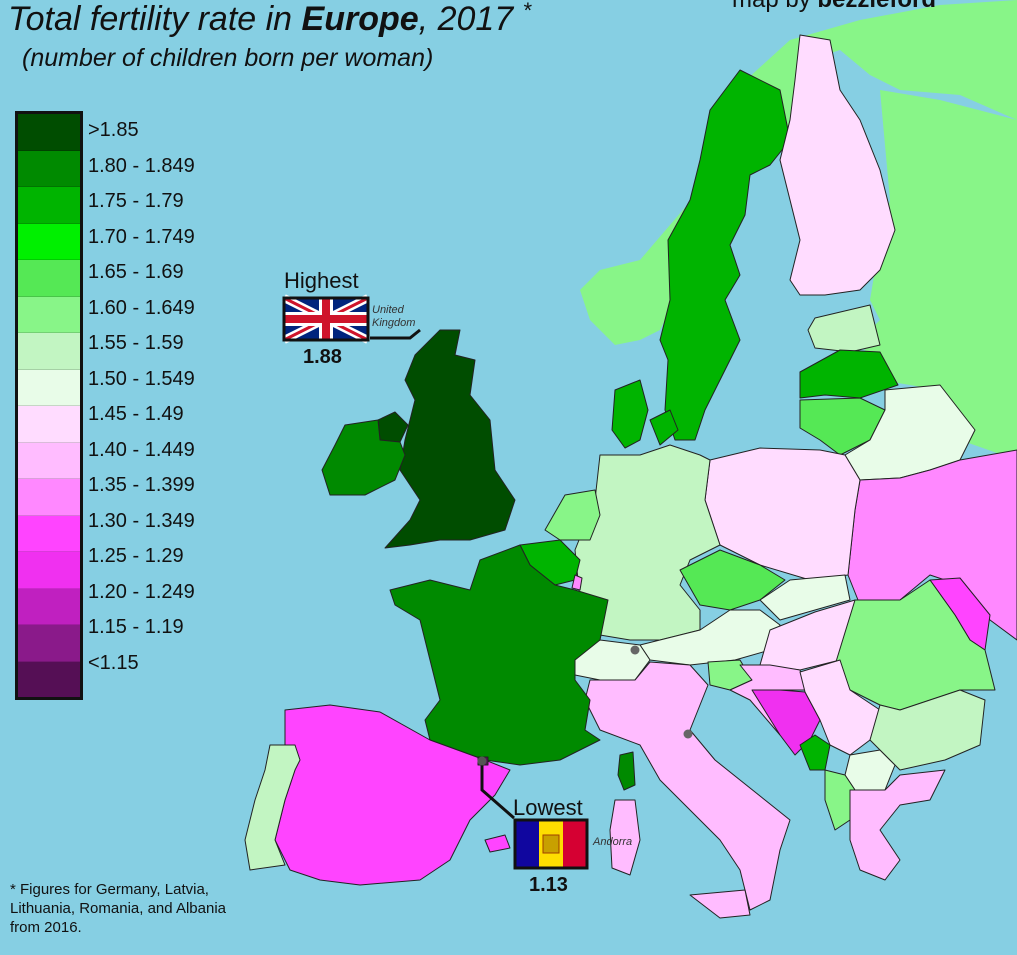  I want to click on legend-label: 1.15 - 1.19, so click(136, 627).